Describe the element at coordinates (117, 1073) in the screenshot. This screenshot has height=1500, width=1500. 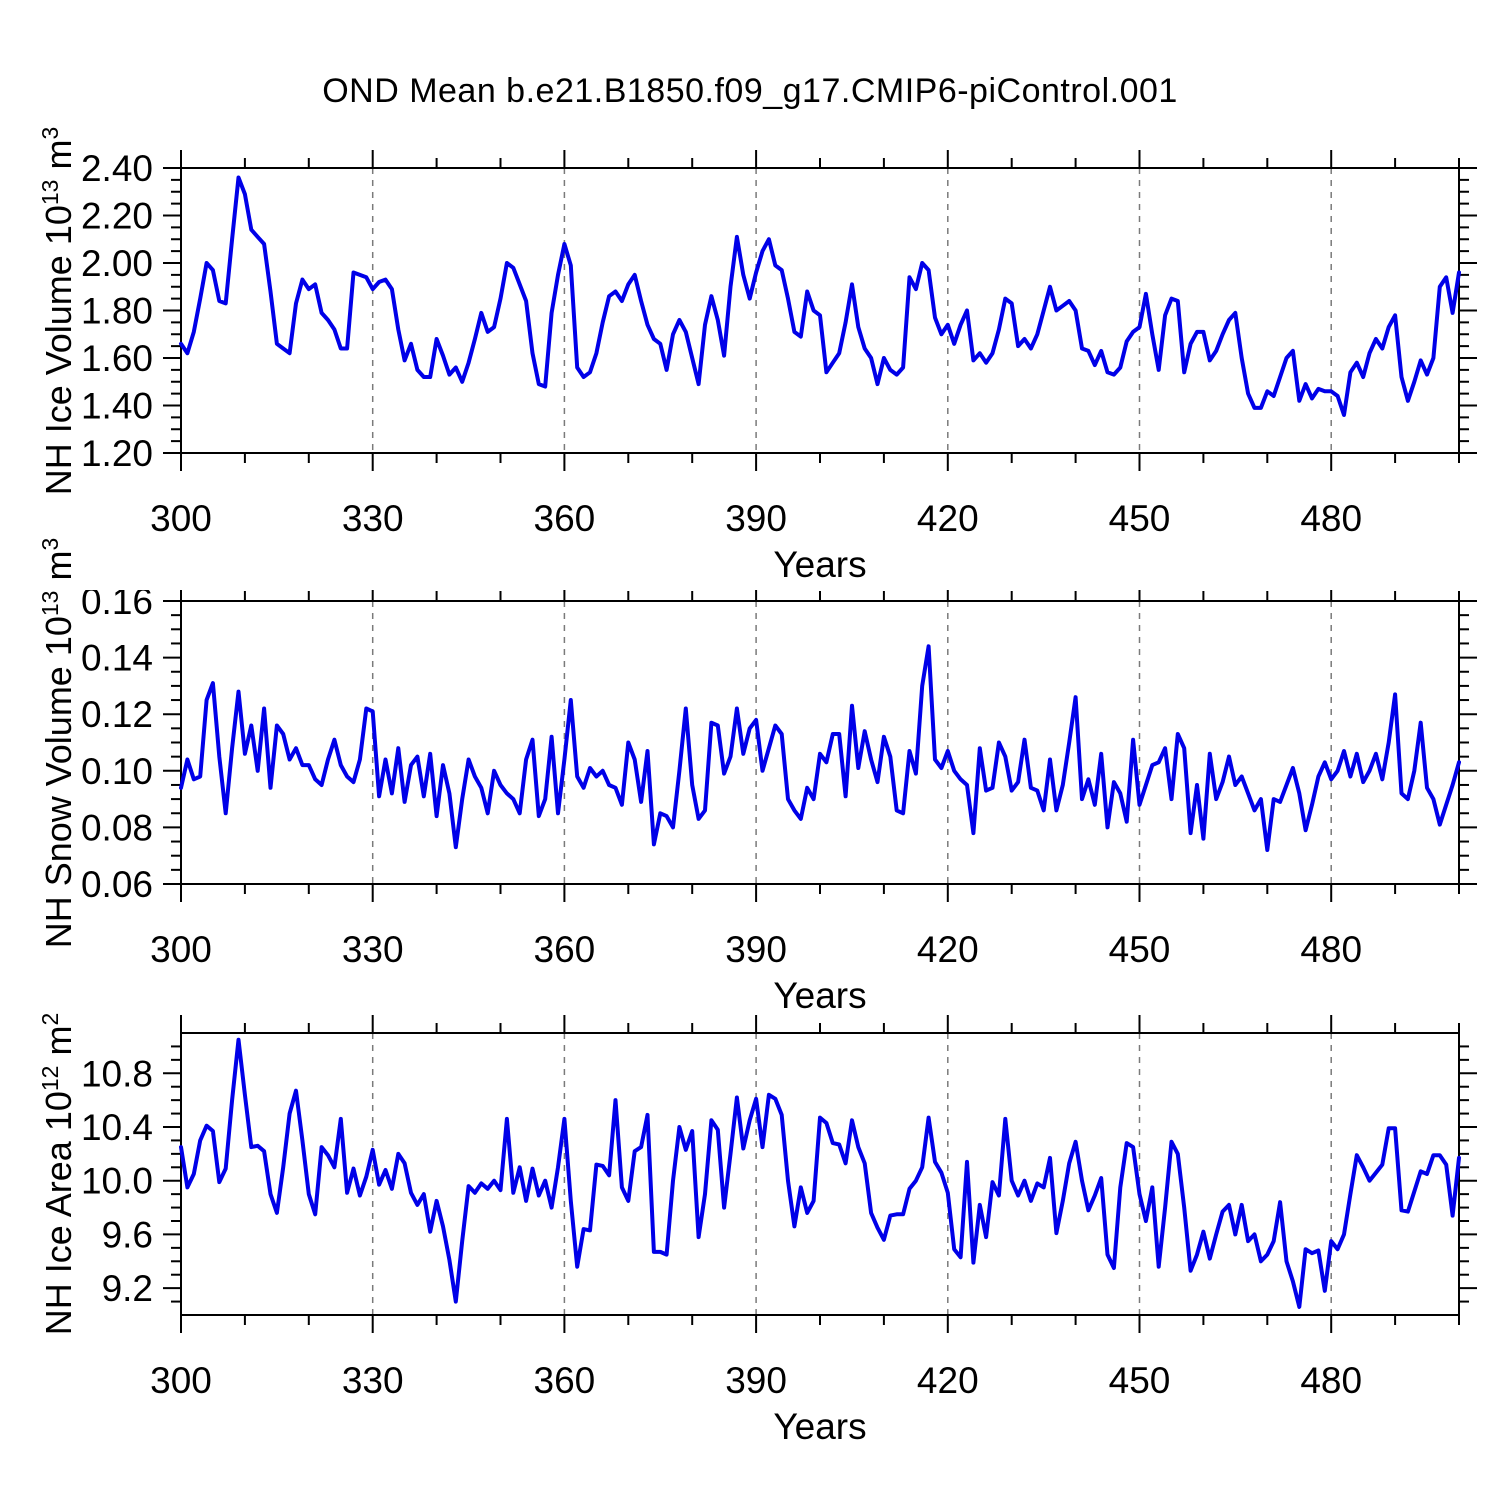
I see `y-tick-label: 10.8` at that location.